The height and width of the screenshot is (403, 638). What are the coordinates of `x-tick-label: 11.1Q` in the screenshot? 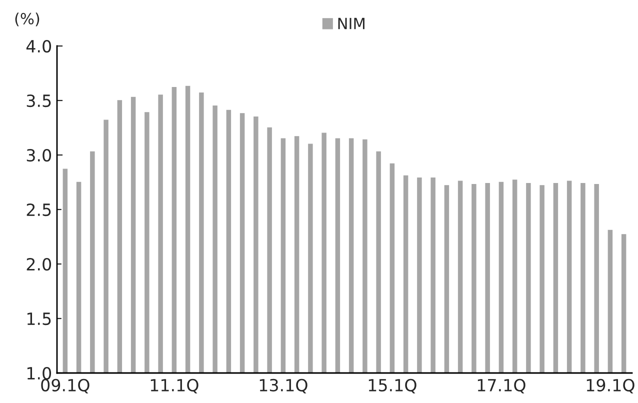 It's located at (174, 386).